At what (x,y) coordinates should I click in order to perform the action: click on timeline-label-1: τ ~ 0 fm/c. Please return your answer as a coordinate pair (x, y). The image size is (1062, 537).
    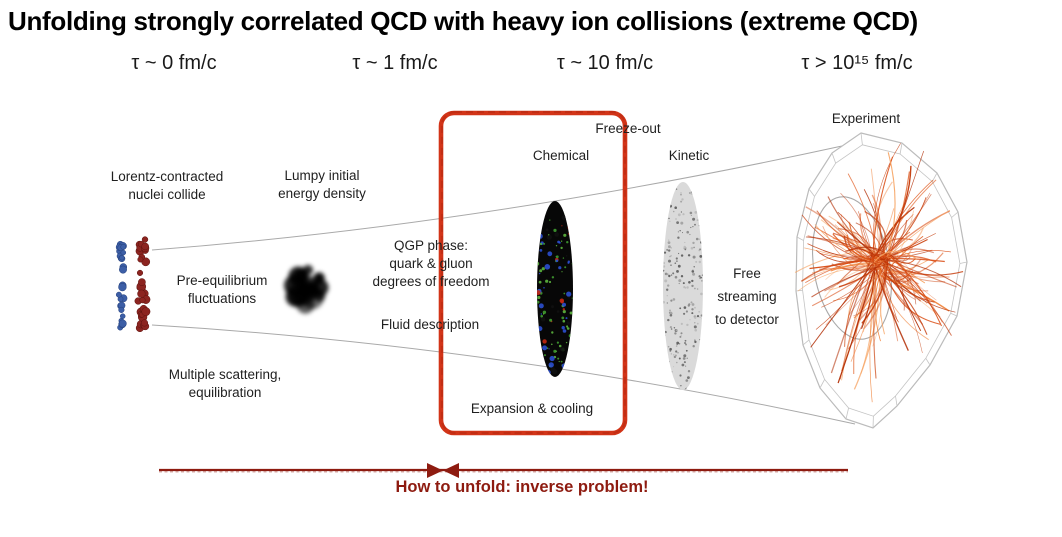
    Looking at the image, I should click on (174, 63).